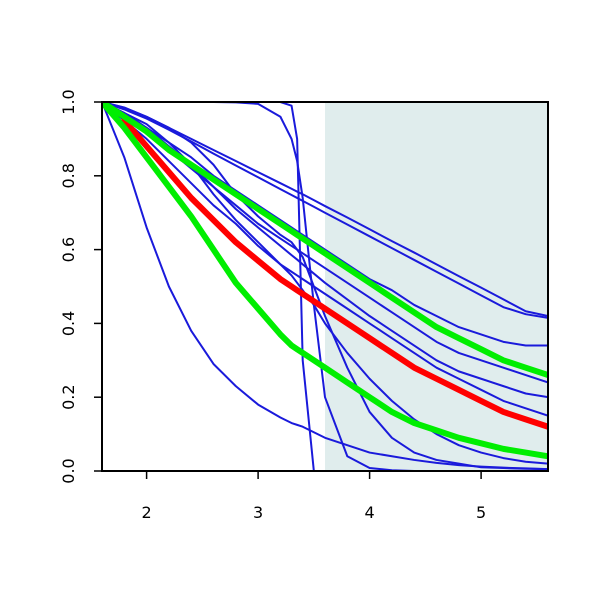 The image size is (600, 600). I want to click on y-tick-label: 0.8, so click(68, 175).